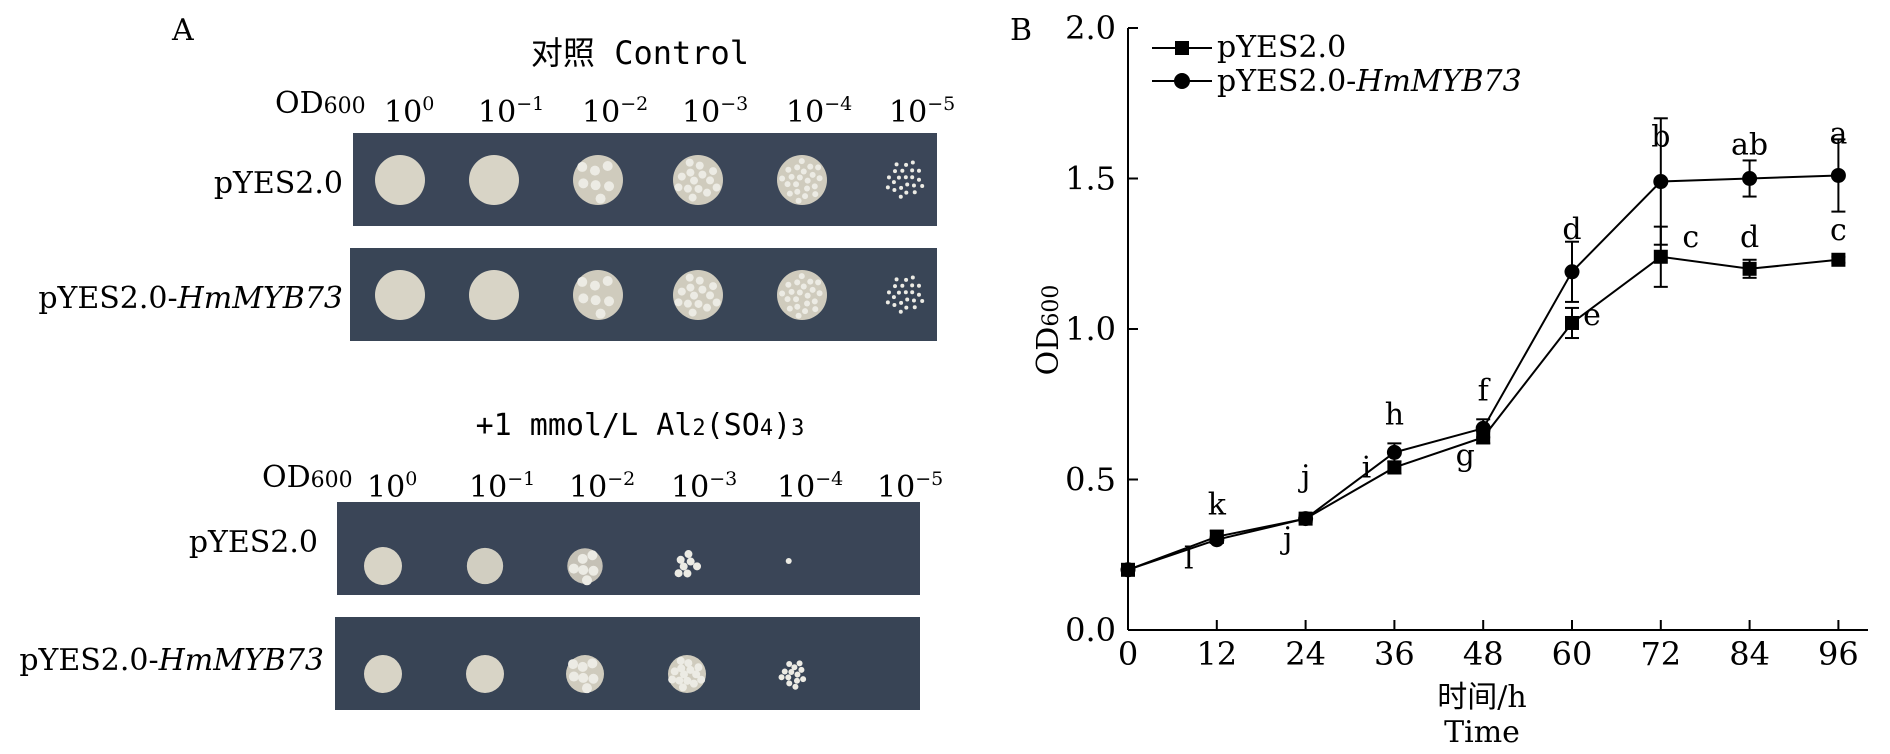  Describe the element at coordinates (320, 103) in the screenshot. I see `control-od-label: OD600` at that location.